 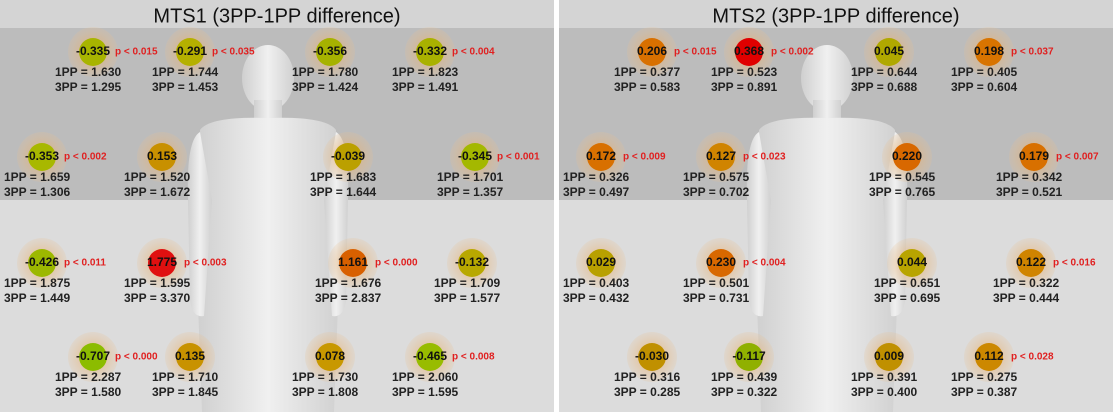 I want to click on value-3pp: 3PP = 1.424, so click(x=325, y=87).